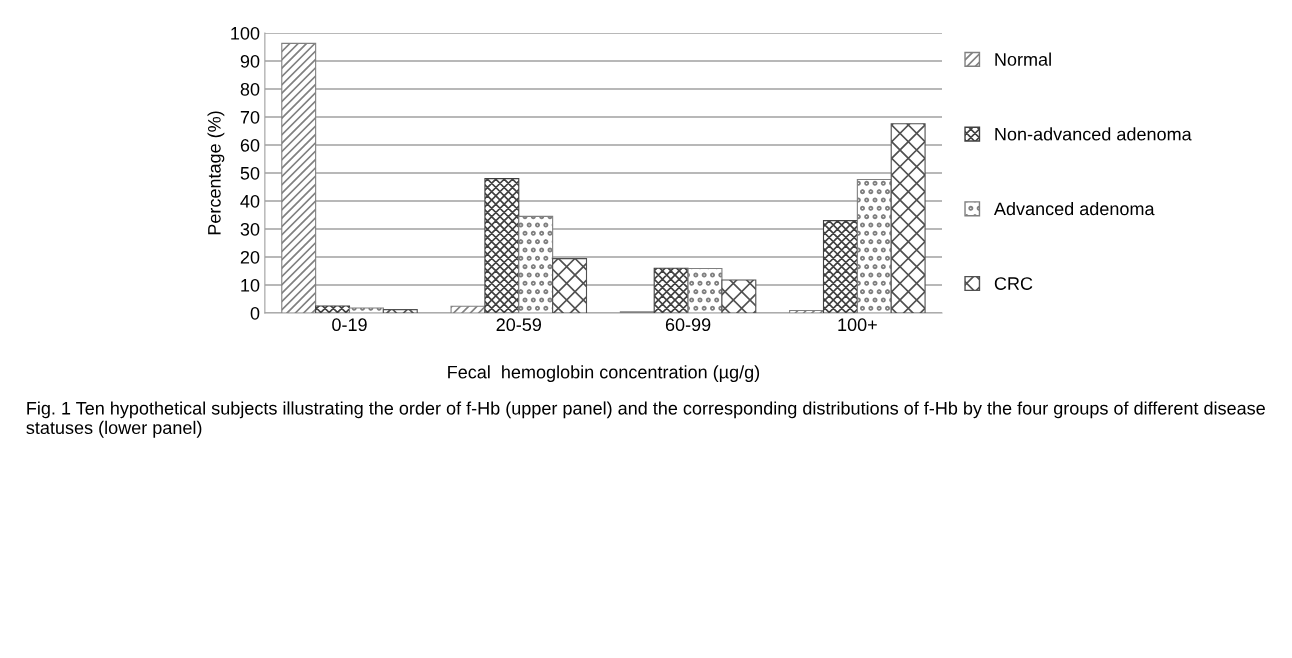  I want to click on y-tick-label: 20, so click(250, 257).